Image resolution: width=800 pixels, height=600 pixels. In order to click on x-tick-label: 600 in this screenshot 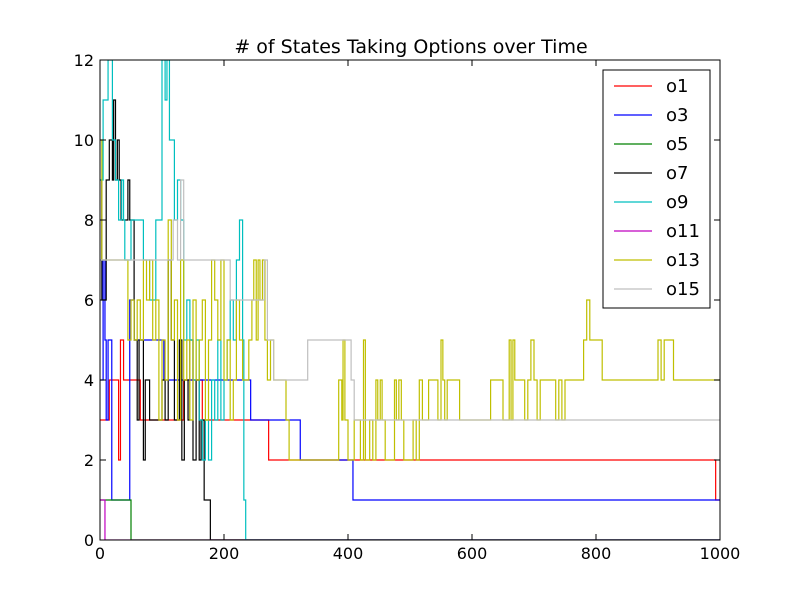, I will do `click(472, 553)`.